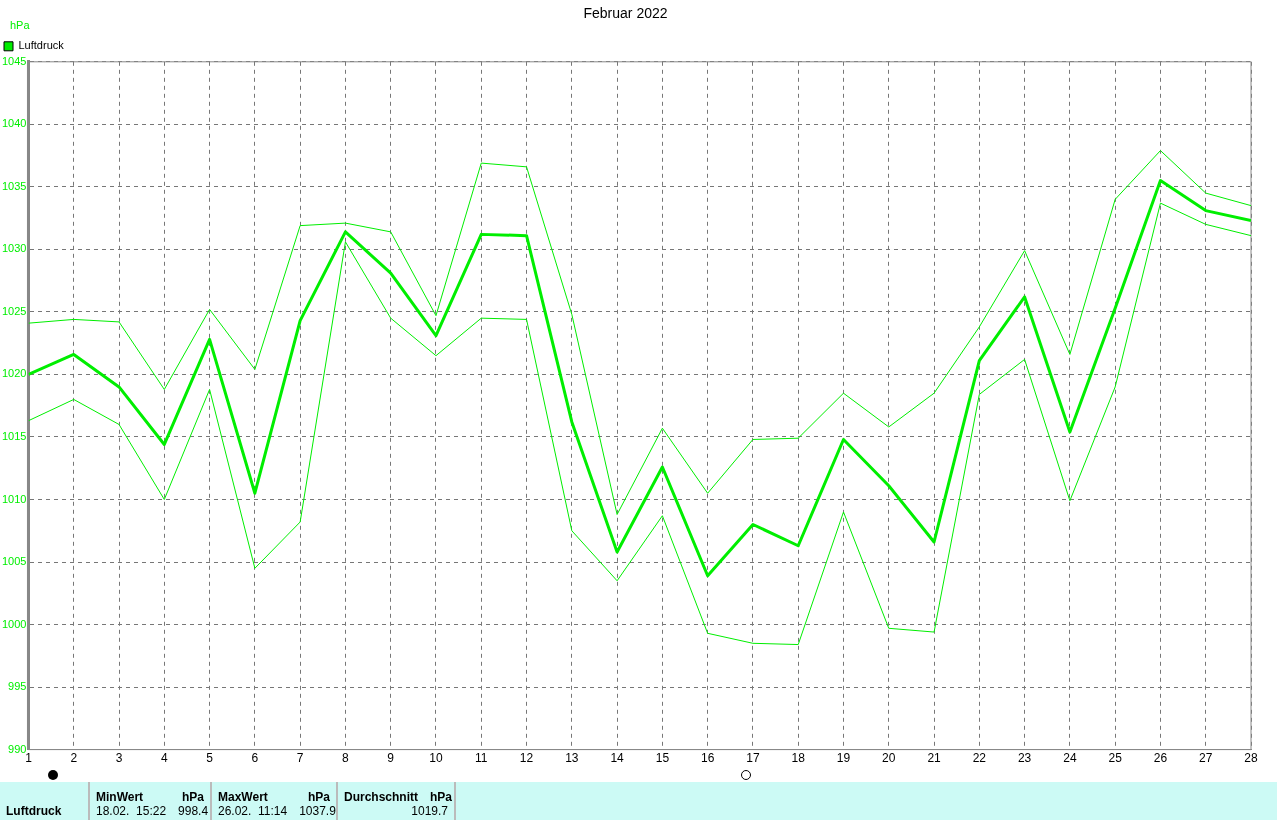 This screenshot has height=820, width=1277. What do you see at coordinates (243, 797) in the screenshot?
I see `text: MaxWert` at bounding box center [243, 797].